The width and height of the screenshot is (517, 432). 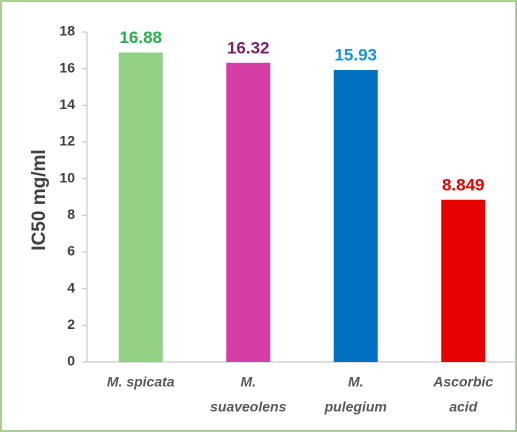 I want to click on x-tick-label: acid, so click(x=463, y=407).